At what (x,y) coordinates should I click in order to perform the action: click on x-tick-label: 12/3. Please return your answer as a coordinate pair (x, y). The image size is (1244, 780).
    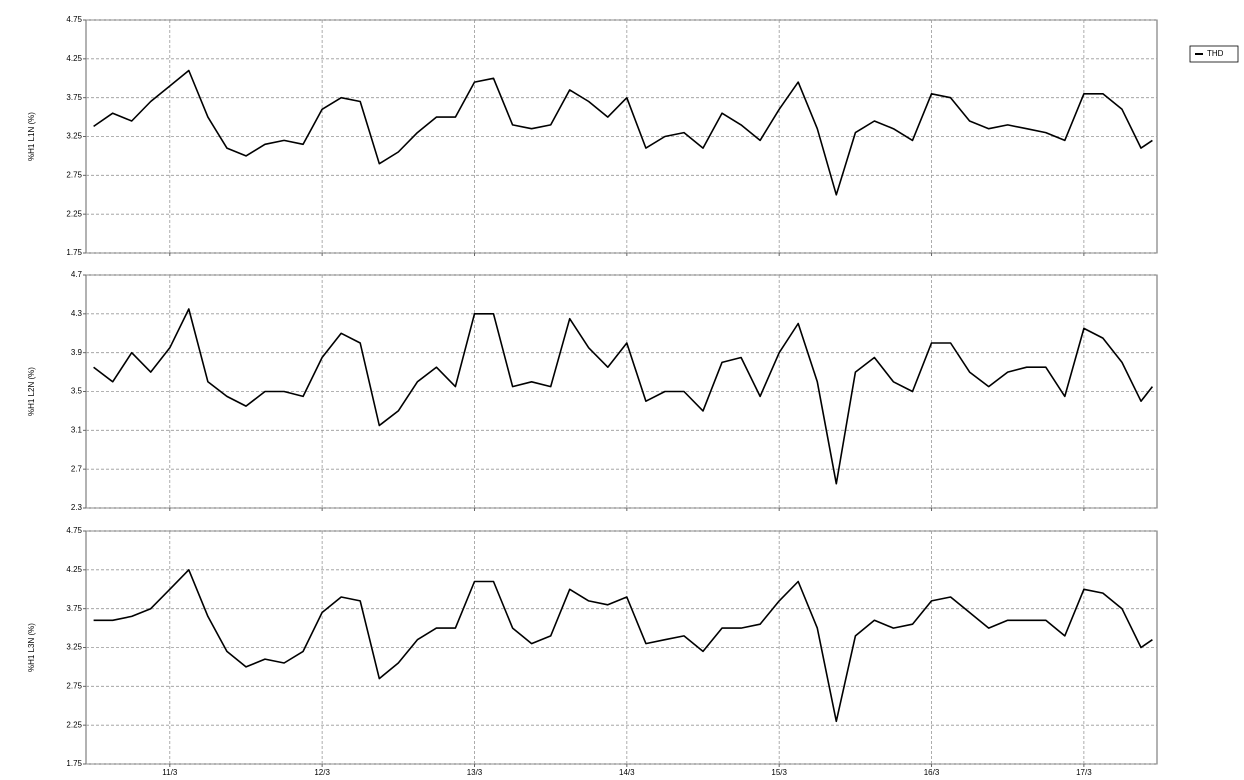
    Looking at the image, I should click on (322, 772).